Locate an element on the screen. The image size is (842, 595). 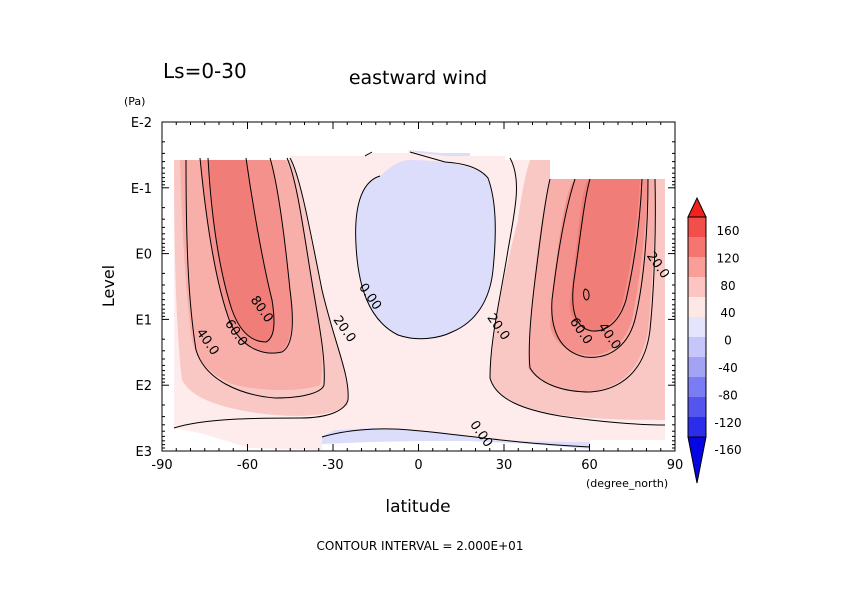
y-tick-label: E-1 is located at coordinates (141, 189).